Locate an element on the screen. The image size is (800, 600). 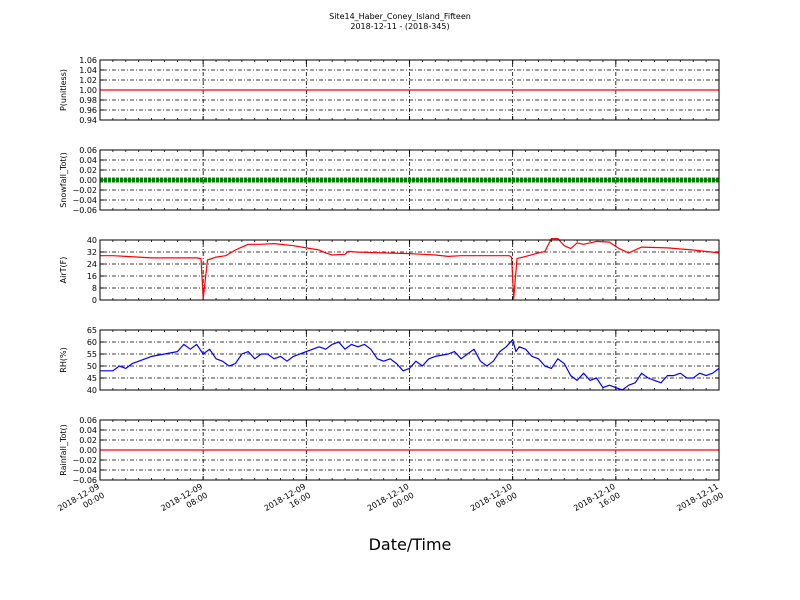
panel-1: 0.940.960.981.001.021.041.06 P(unitless) is located at coordinates (389, 90).